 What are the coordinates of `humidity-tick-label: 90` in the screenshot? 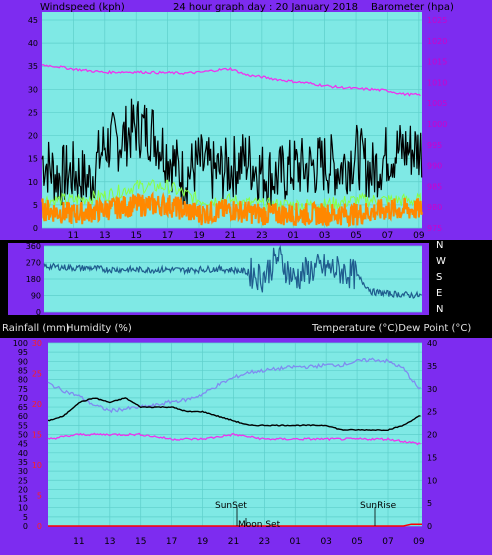 It's located at (23, 361).